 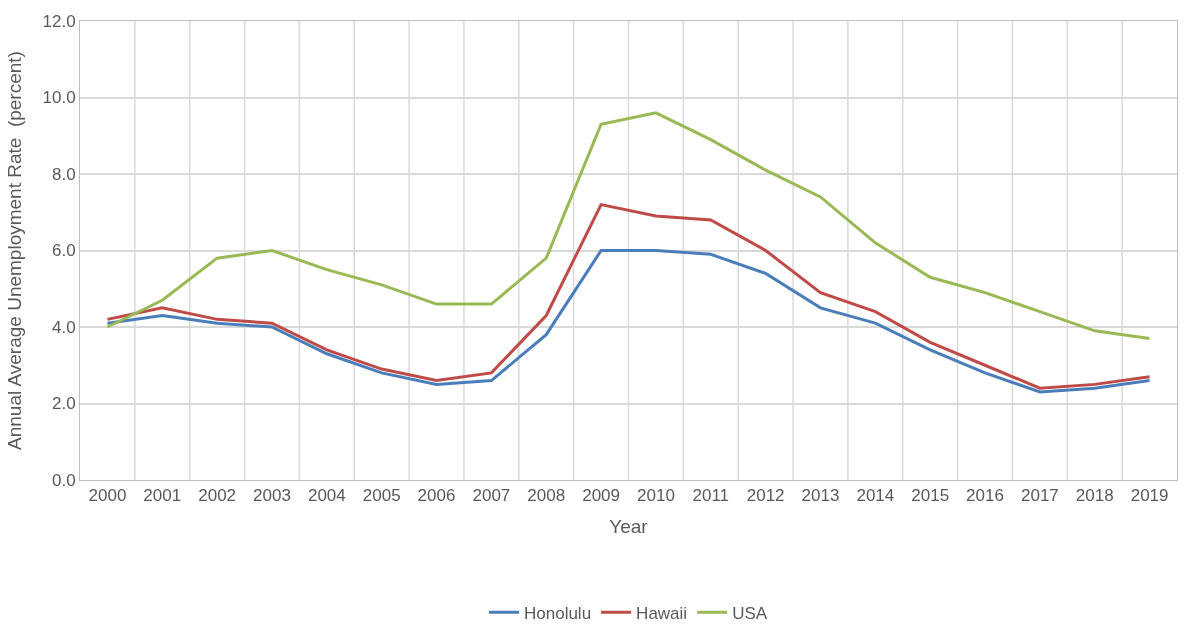 I want to click on y-tick-label: 0.0, so click(x=63, y=480).